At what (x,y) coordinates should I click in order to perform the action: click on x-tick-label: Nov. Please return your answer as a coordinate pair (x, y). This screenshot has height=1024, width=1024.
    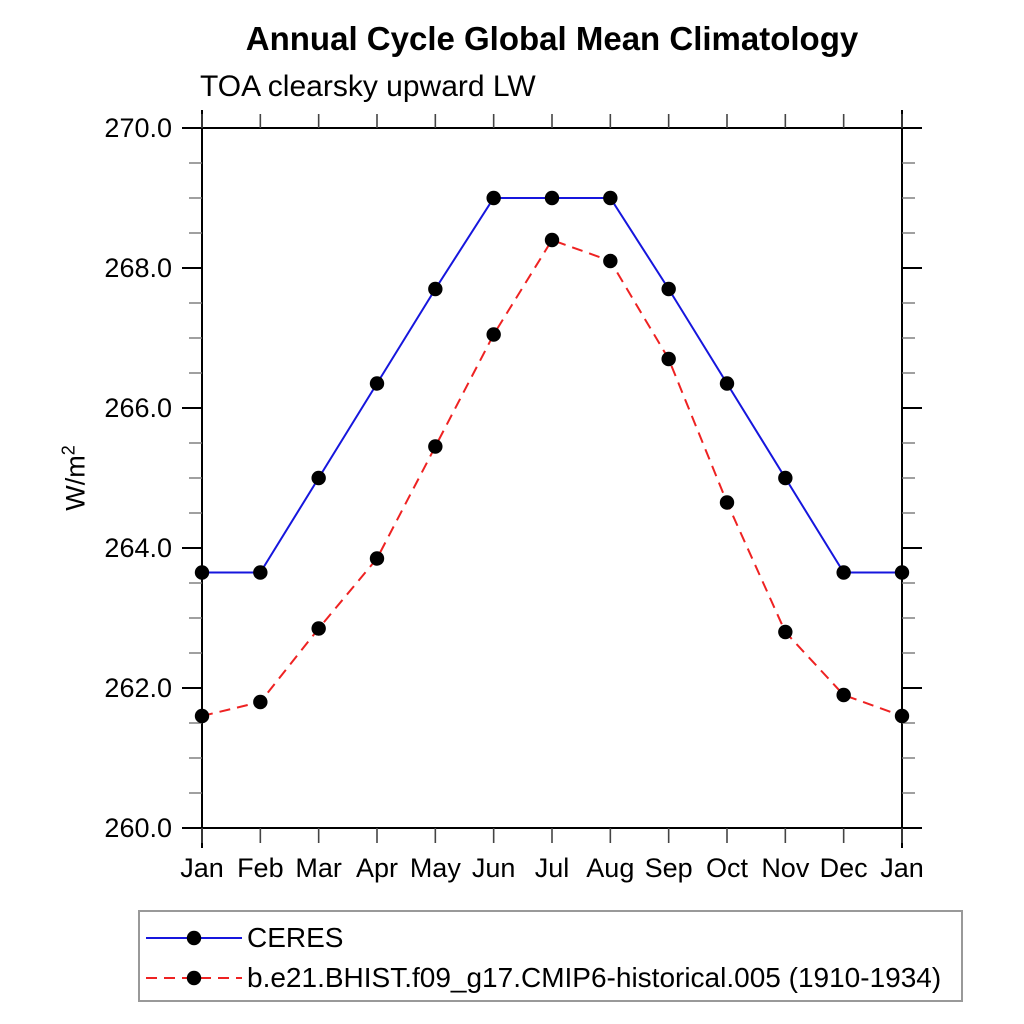
    Looking at the image, I should click on (785, 868).